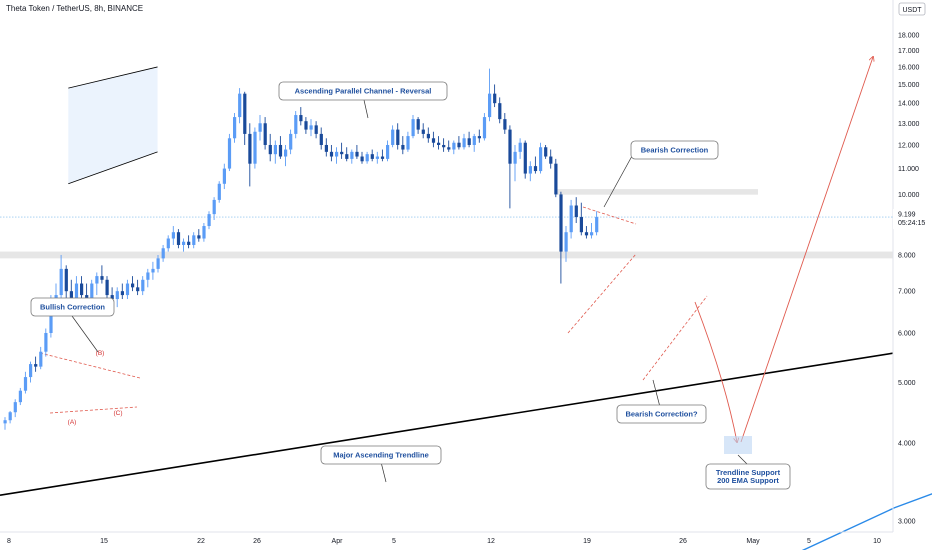 This screenshot has height=550, width=932. I want to click on time-tick-label: 26, so click(683, 541).